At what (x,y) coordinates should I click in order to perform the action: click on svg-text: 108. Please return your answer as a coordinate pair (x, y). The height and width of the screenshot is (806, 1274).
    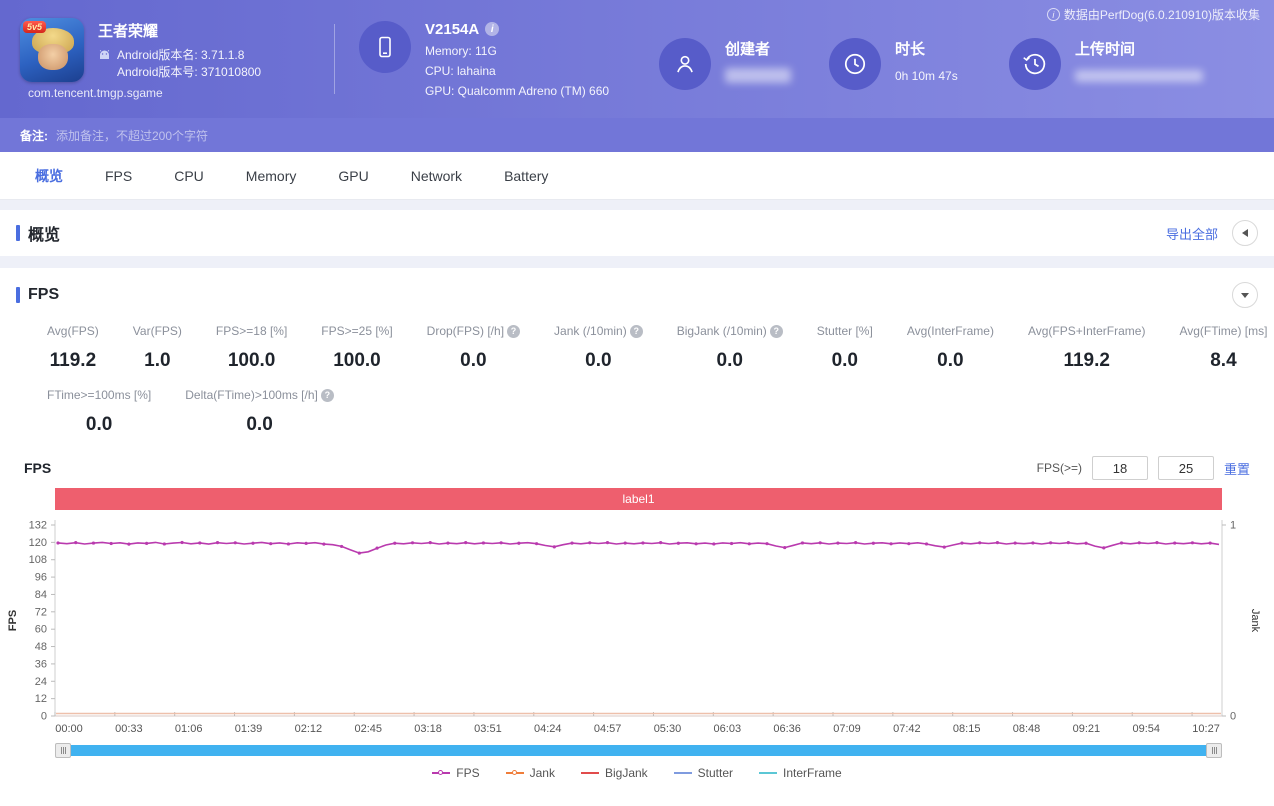
    Looking at the image, I should click on (38, 560).